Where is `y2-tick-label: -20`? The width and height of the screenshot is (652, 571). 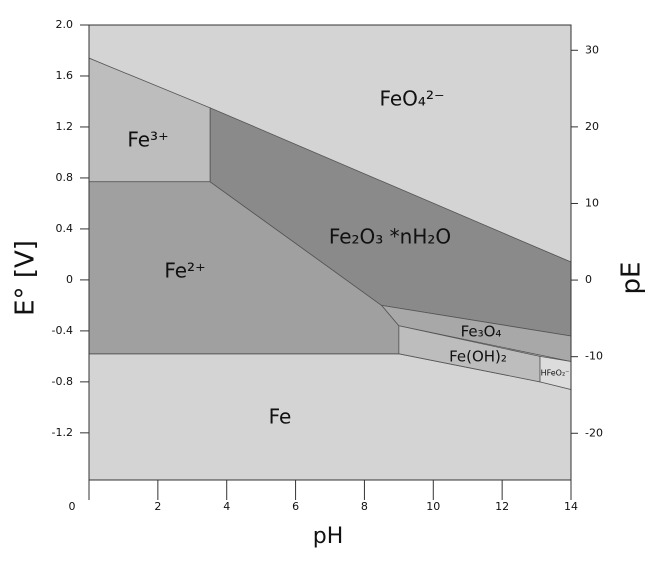 y2-tick-label: -20 is located at coordinates (594, 432).